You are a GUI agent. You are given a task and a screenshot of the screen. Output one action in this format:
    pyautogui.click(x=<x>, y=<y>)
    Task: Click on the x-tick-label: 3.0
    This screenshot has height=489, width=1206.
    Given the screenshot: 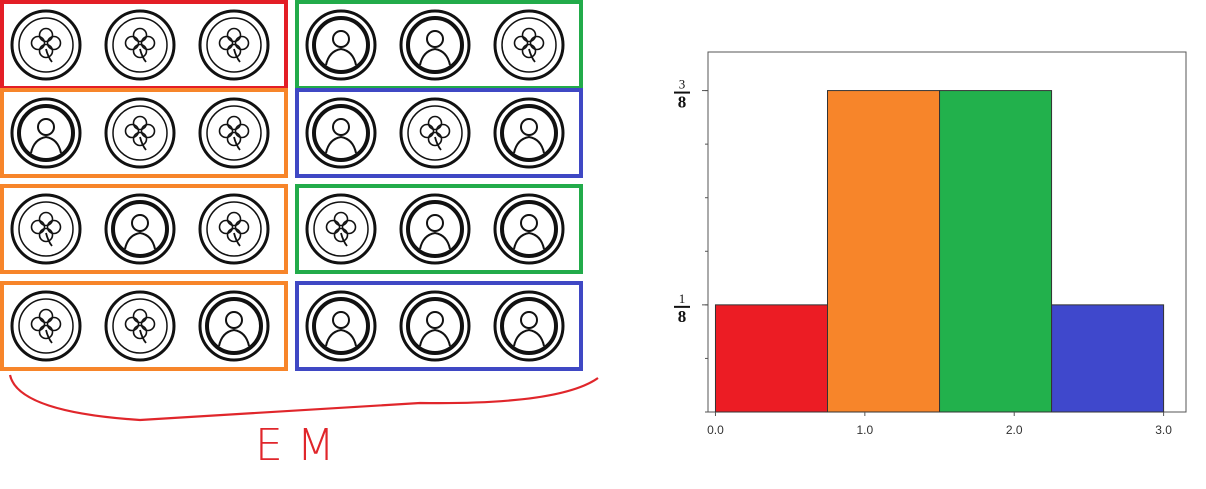 What is the action you would take?
    pyautogui.click(x=1163, y=430)
    